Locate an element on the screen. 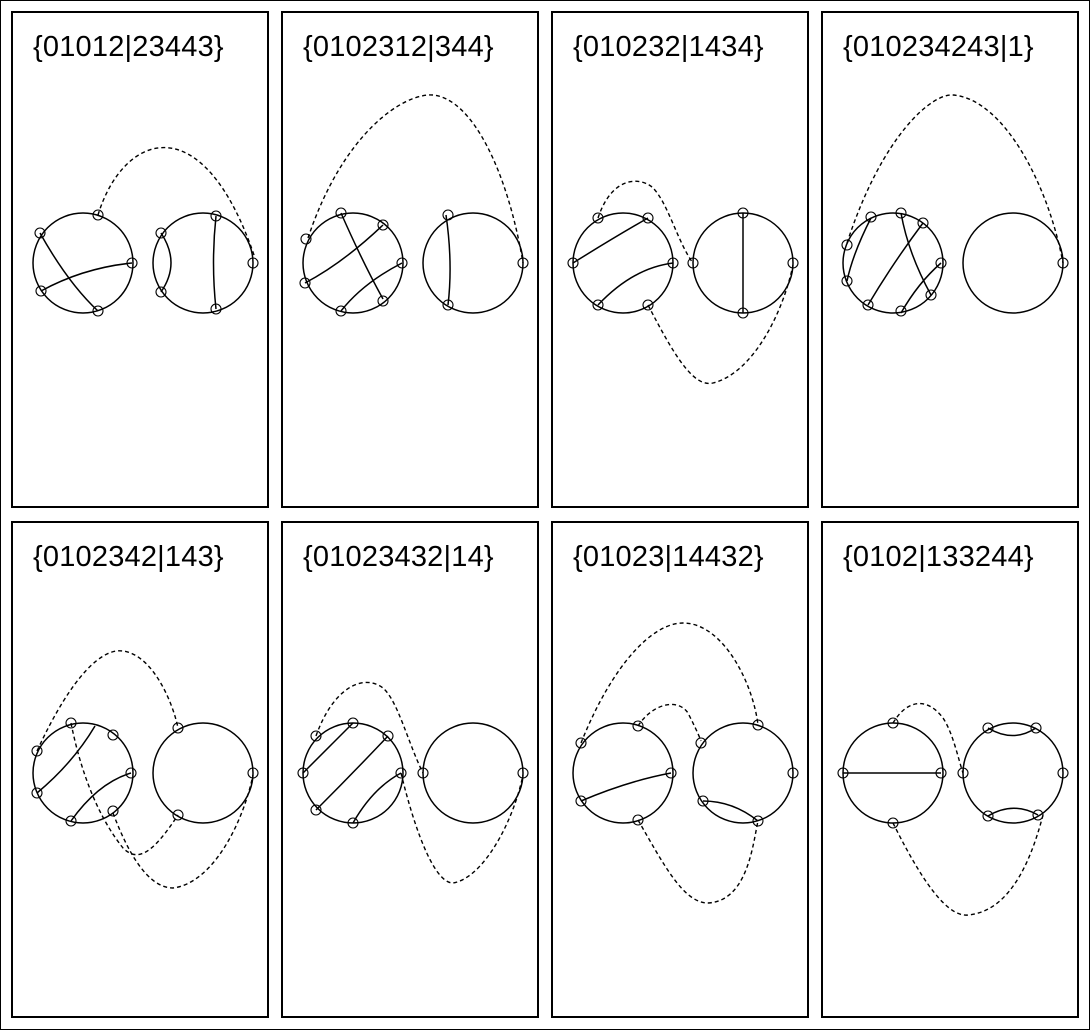  panel-label: {0102|133244} is located at coordinates (938, 557).